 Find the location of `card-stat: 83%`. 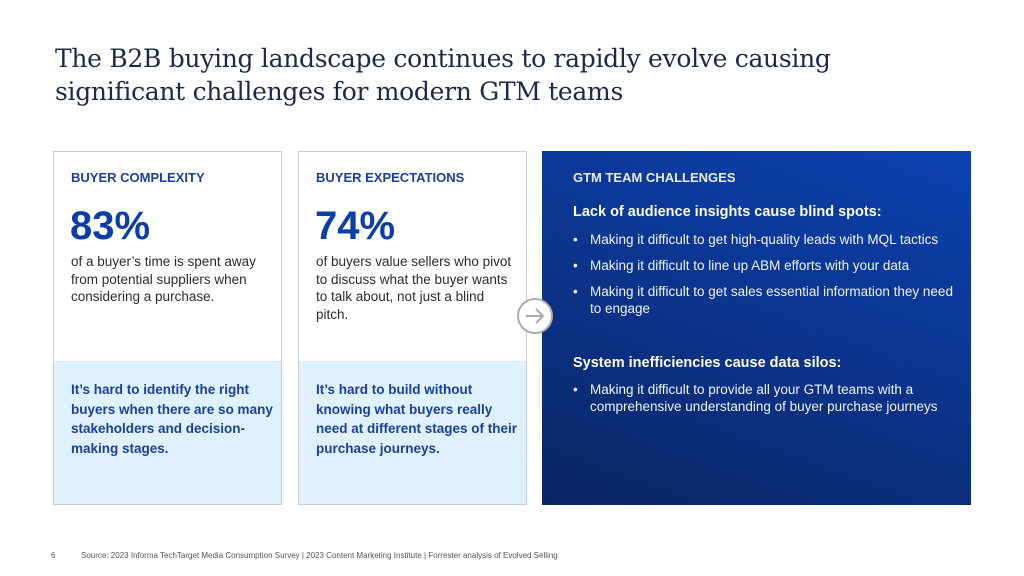

card-stat: 83% is located at coordinates (110, 226).